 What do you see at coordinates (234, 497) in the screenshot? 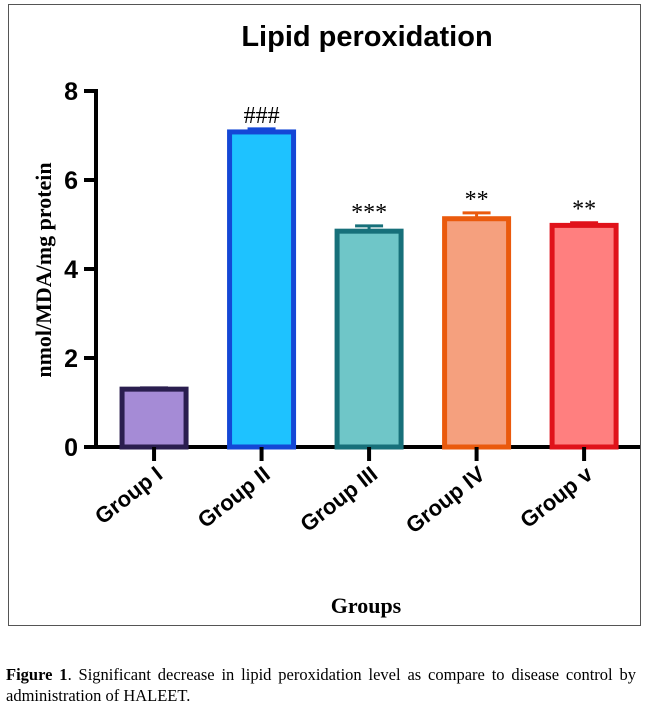
I see `x-tick-label: Group II` at bounding box center [234, 497].